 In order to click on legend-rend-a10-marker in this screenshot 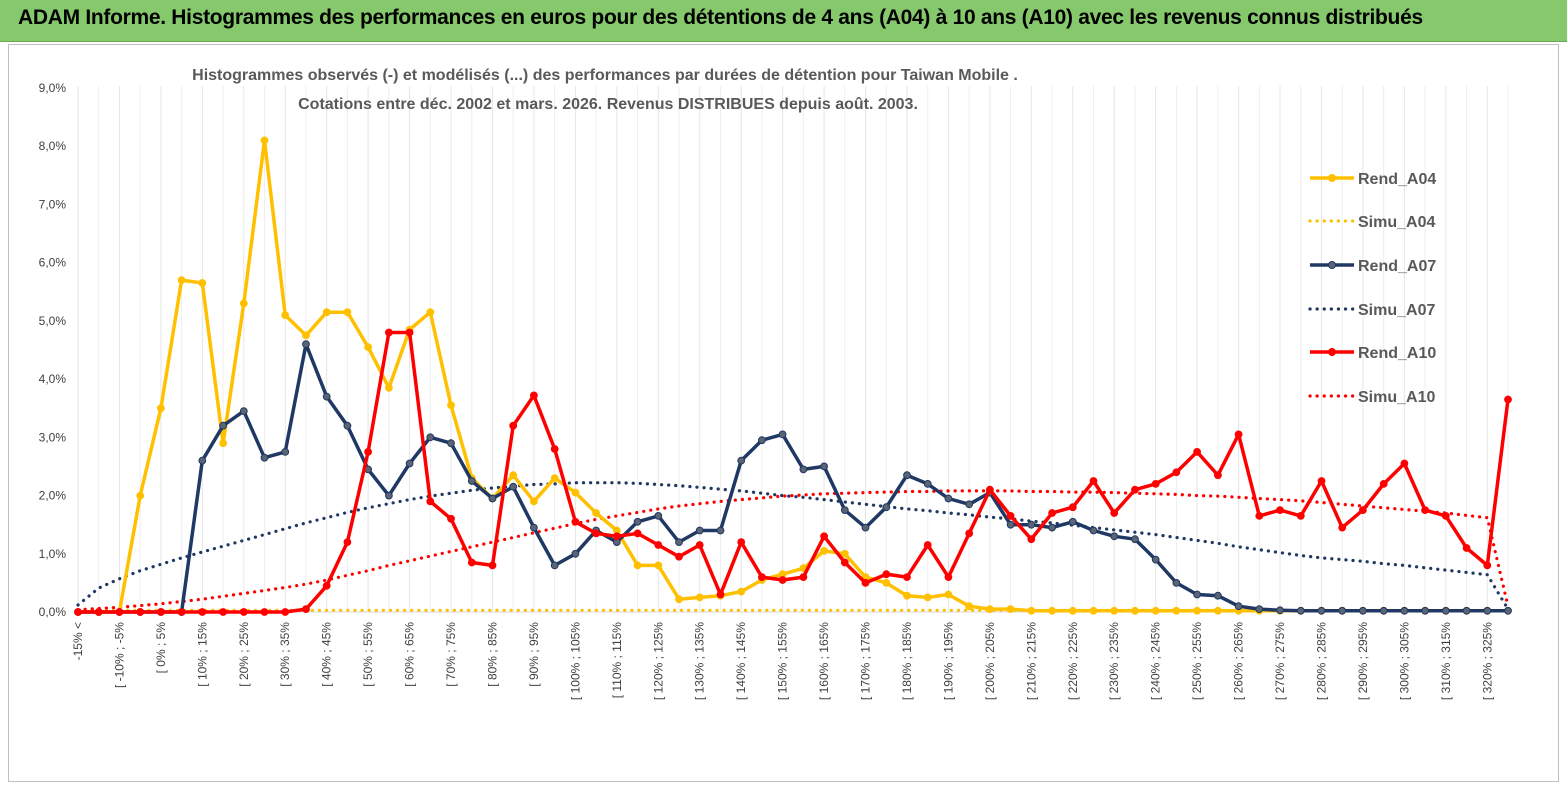, I will do `click(1332, 352)`.